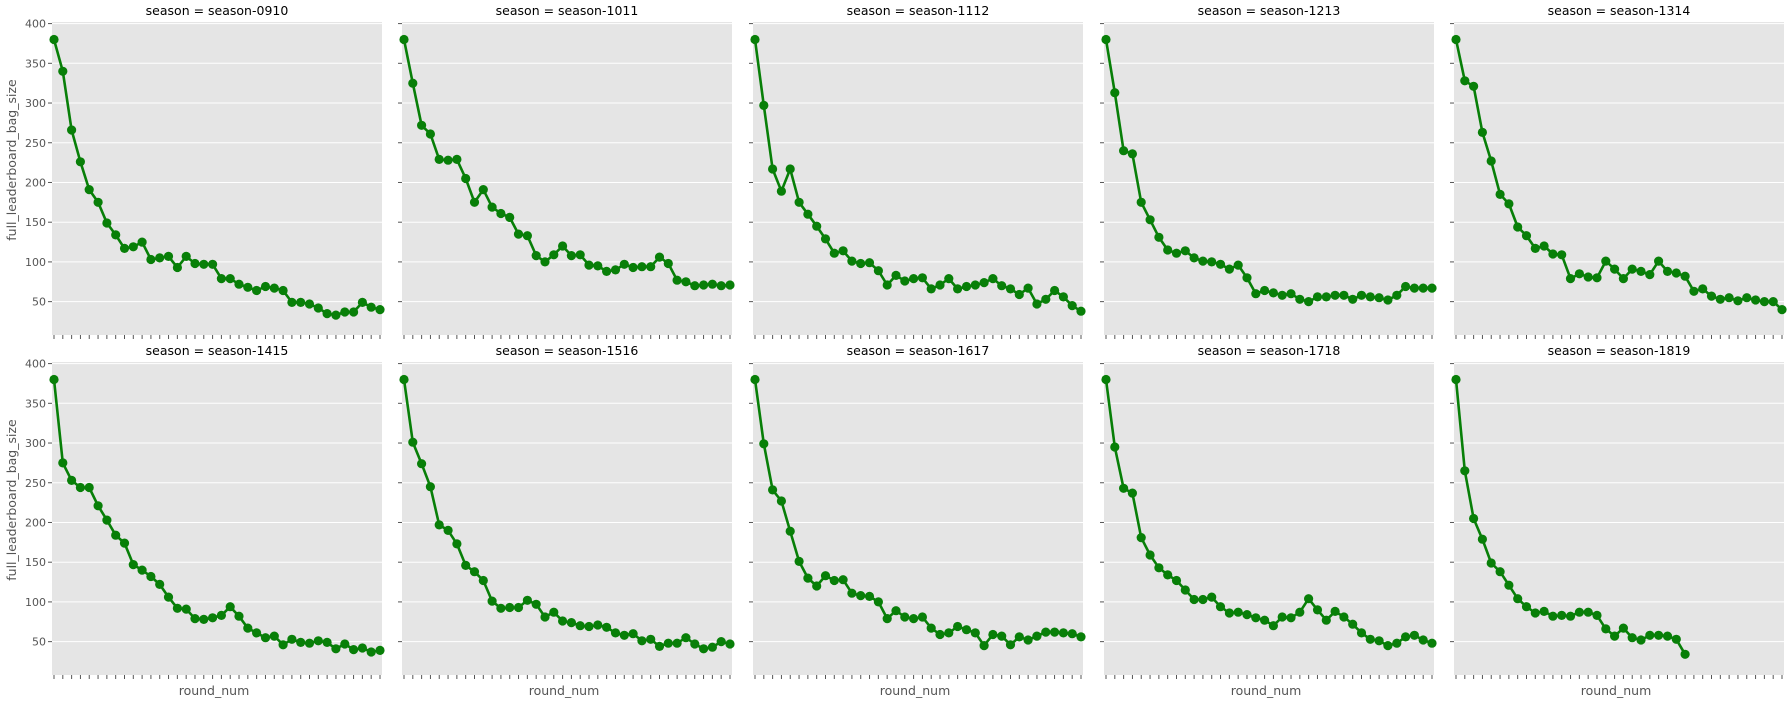 This screenshot has width=1792, height=702. I want to click on panel-title: season = season-1516, so click(567, 350).